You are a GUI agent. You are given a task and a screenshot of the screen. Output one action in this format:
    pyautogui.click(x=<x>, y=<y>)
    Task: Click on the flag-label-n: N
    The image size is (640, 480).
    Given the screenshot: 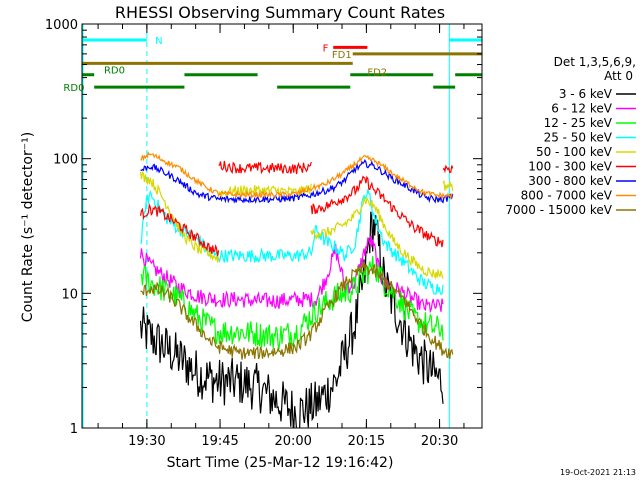 What is the action you would take?
    pyautogui.click(x=158, y=41)
    